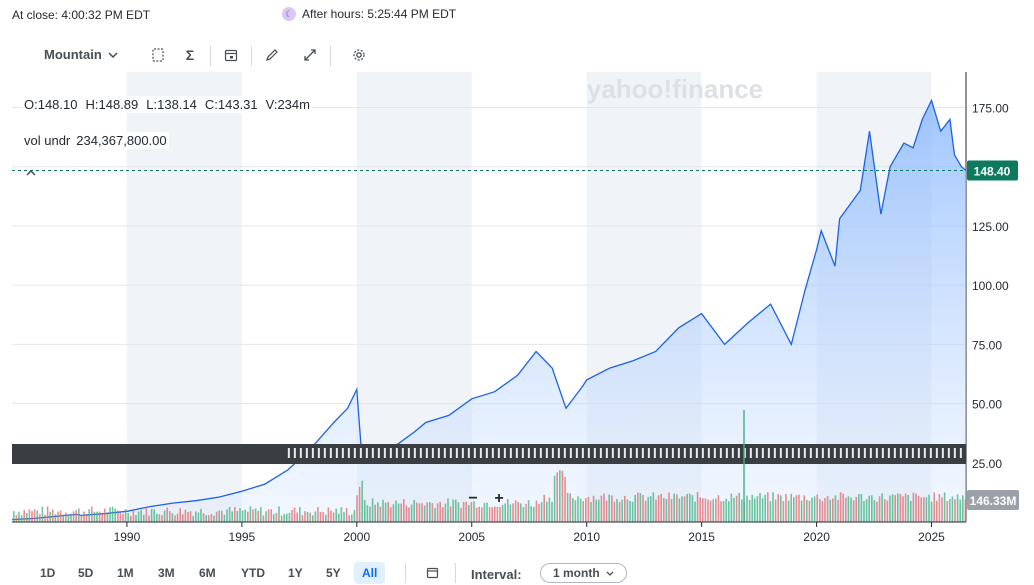 The height and width of the screenshot is (585, 1034). Describe the element at coordinates (95, 140) in the screenshot. I see `volume-indicator-legend: vol undr 234,367,800.00` at that location.